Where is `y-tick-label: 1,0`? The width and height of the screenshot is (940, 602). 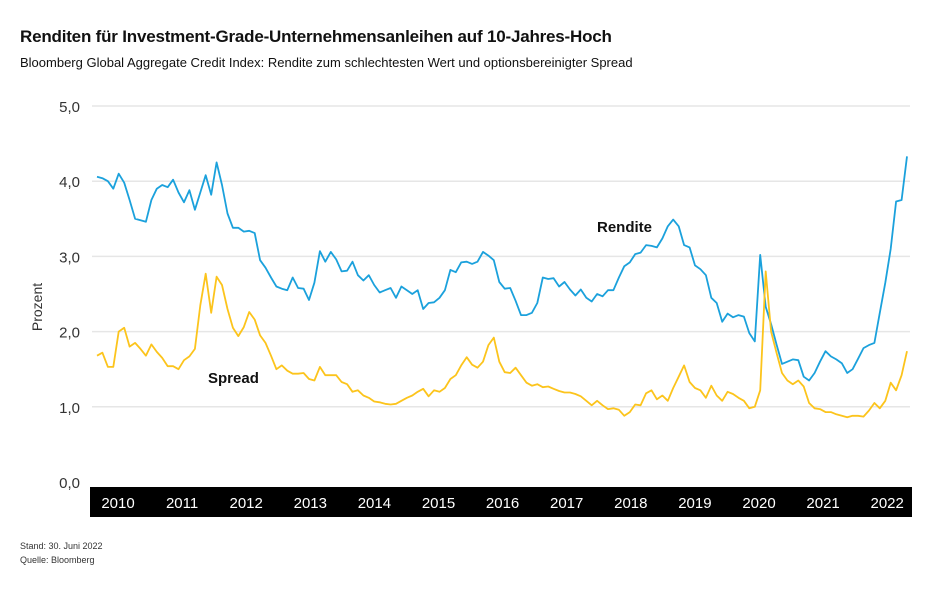 y-tick-label: 1,0 is located at coordinates (69, 408).